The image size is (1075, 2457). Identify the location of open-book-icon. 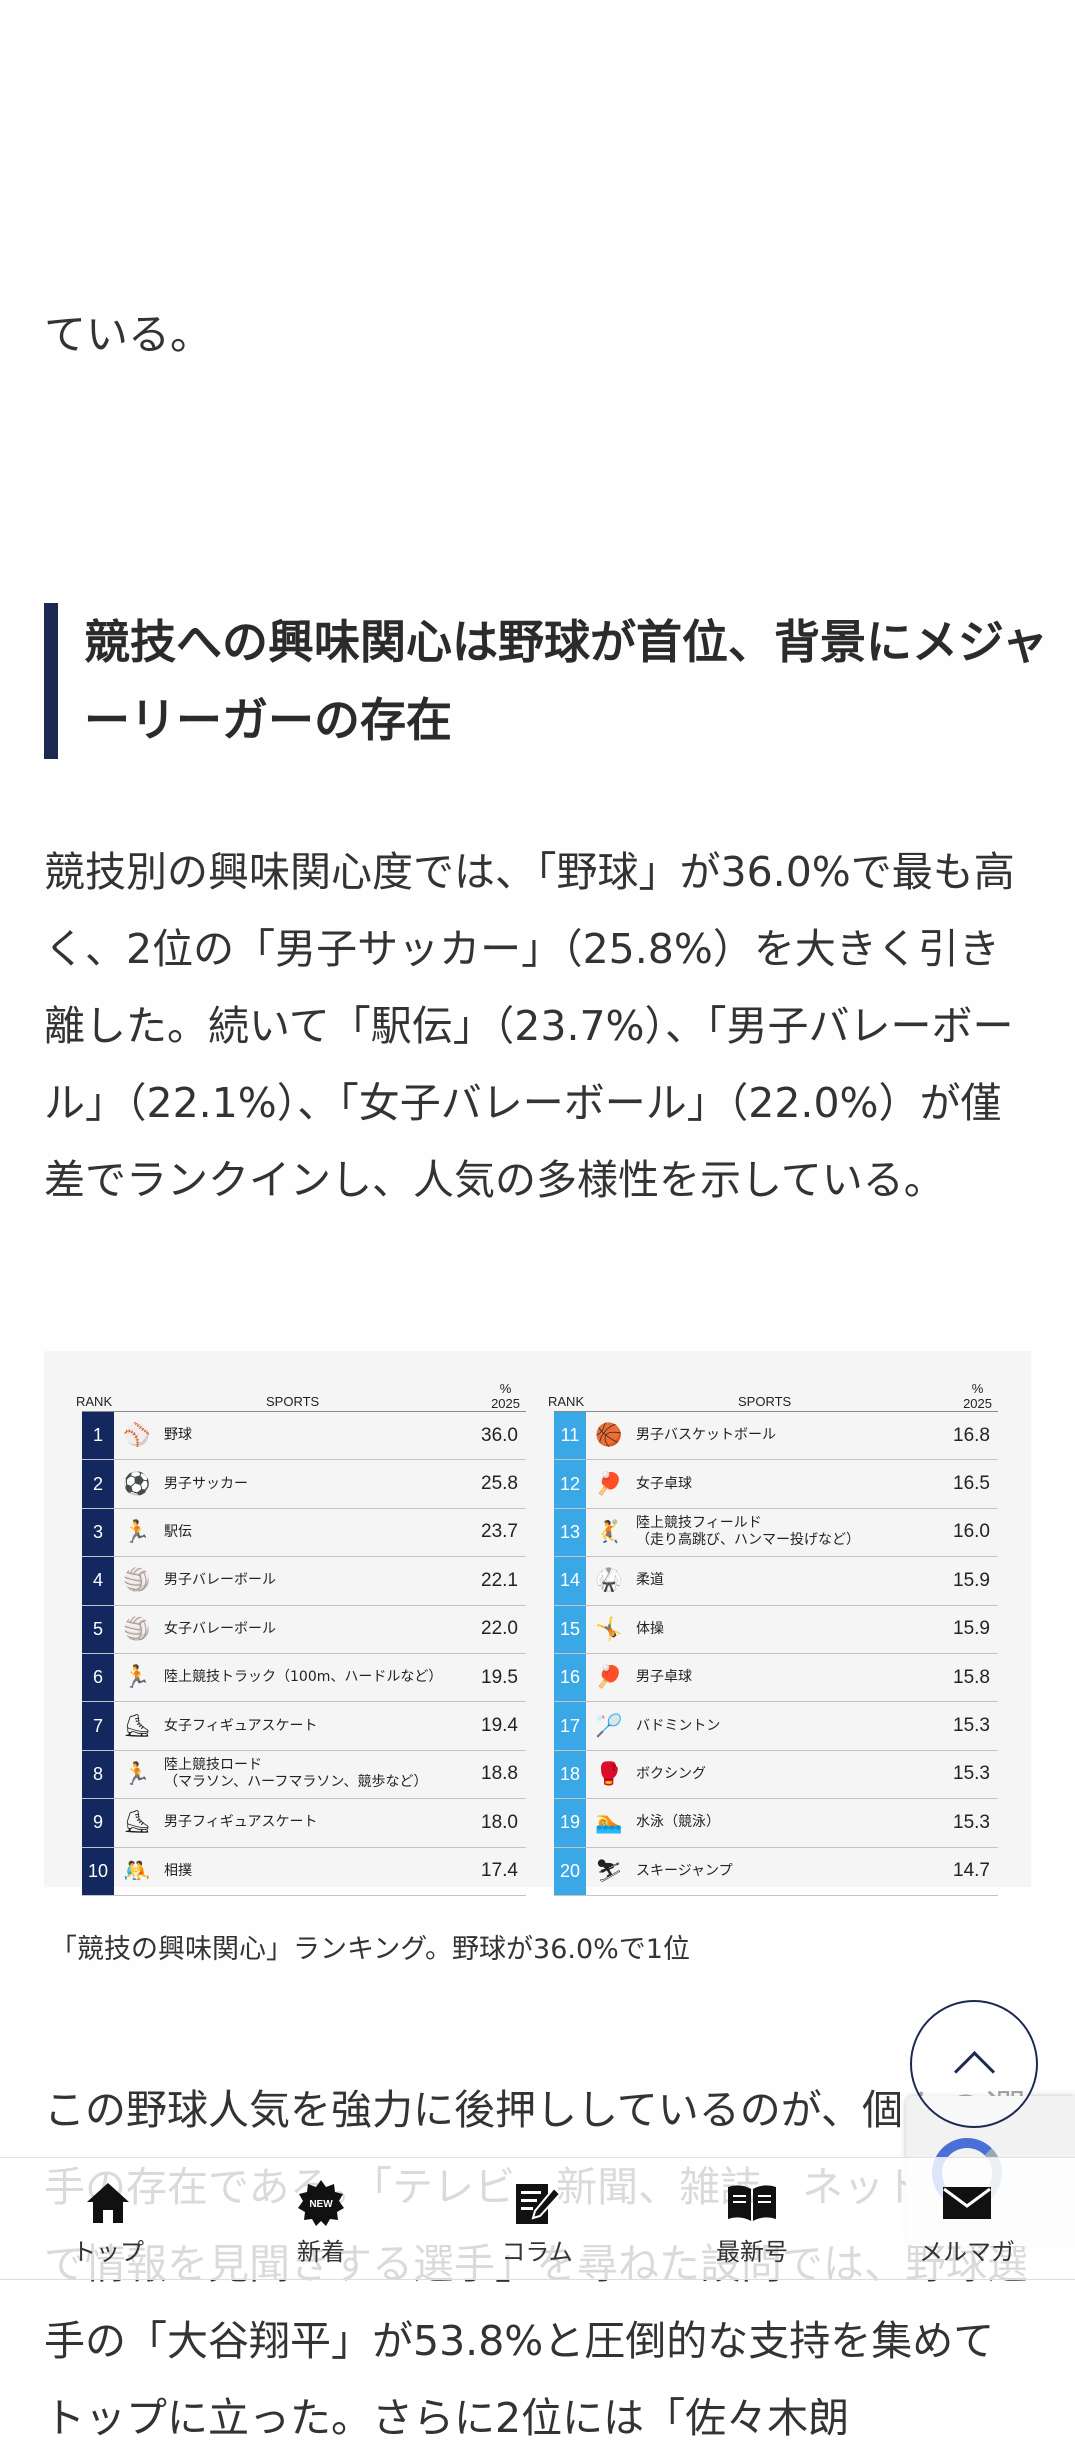
(752, 2203).